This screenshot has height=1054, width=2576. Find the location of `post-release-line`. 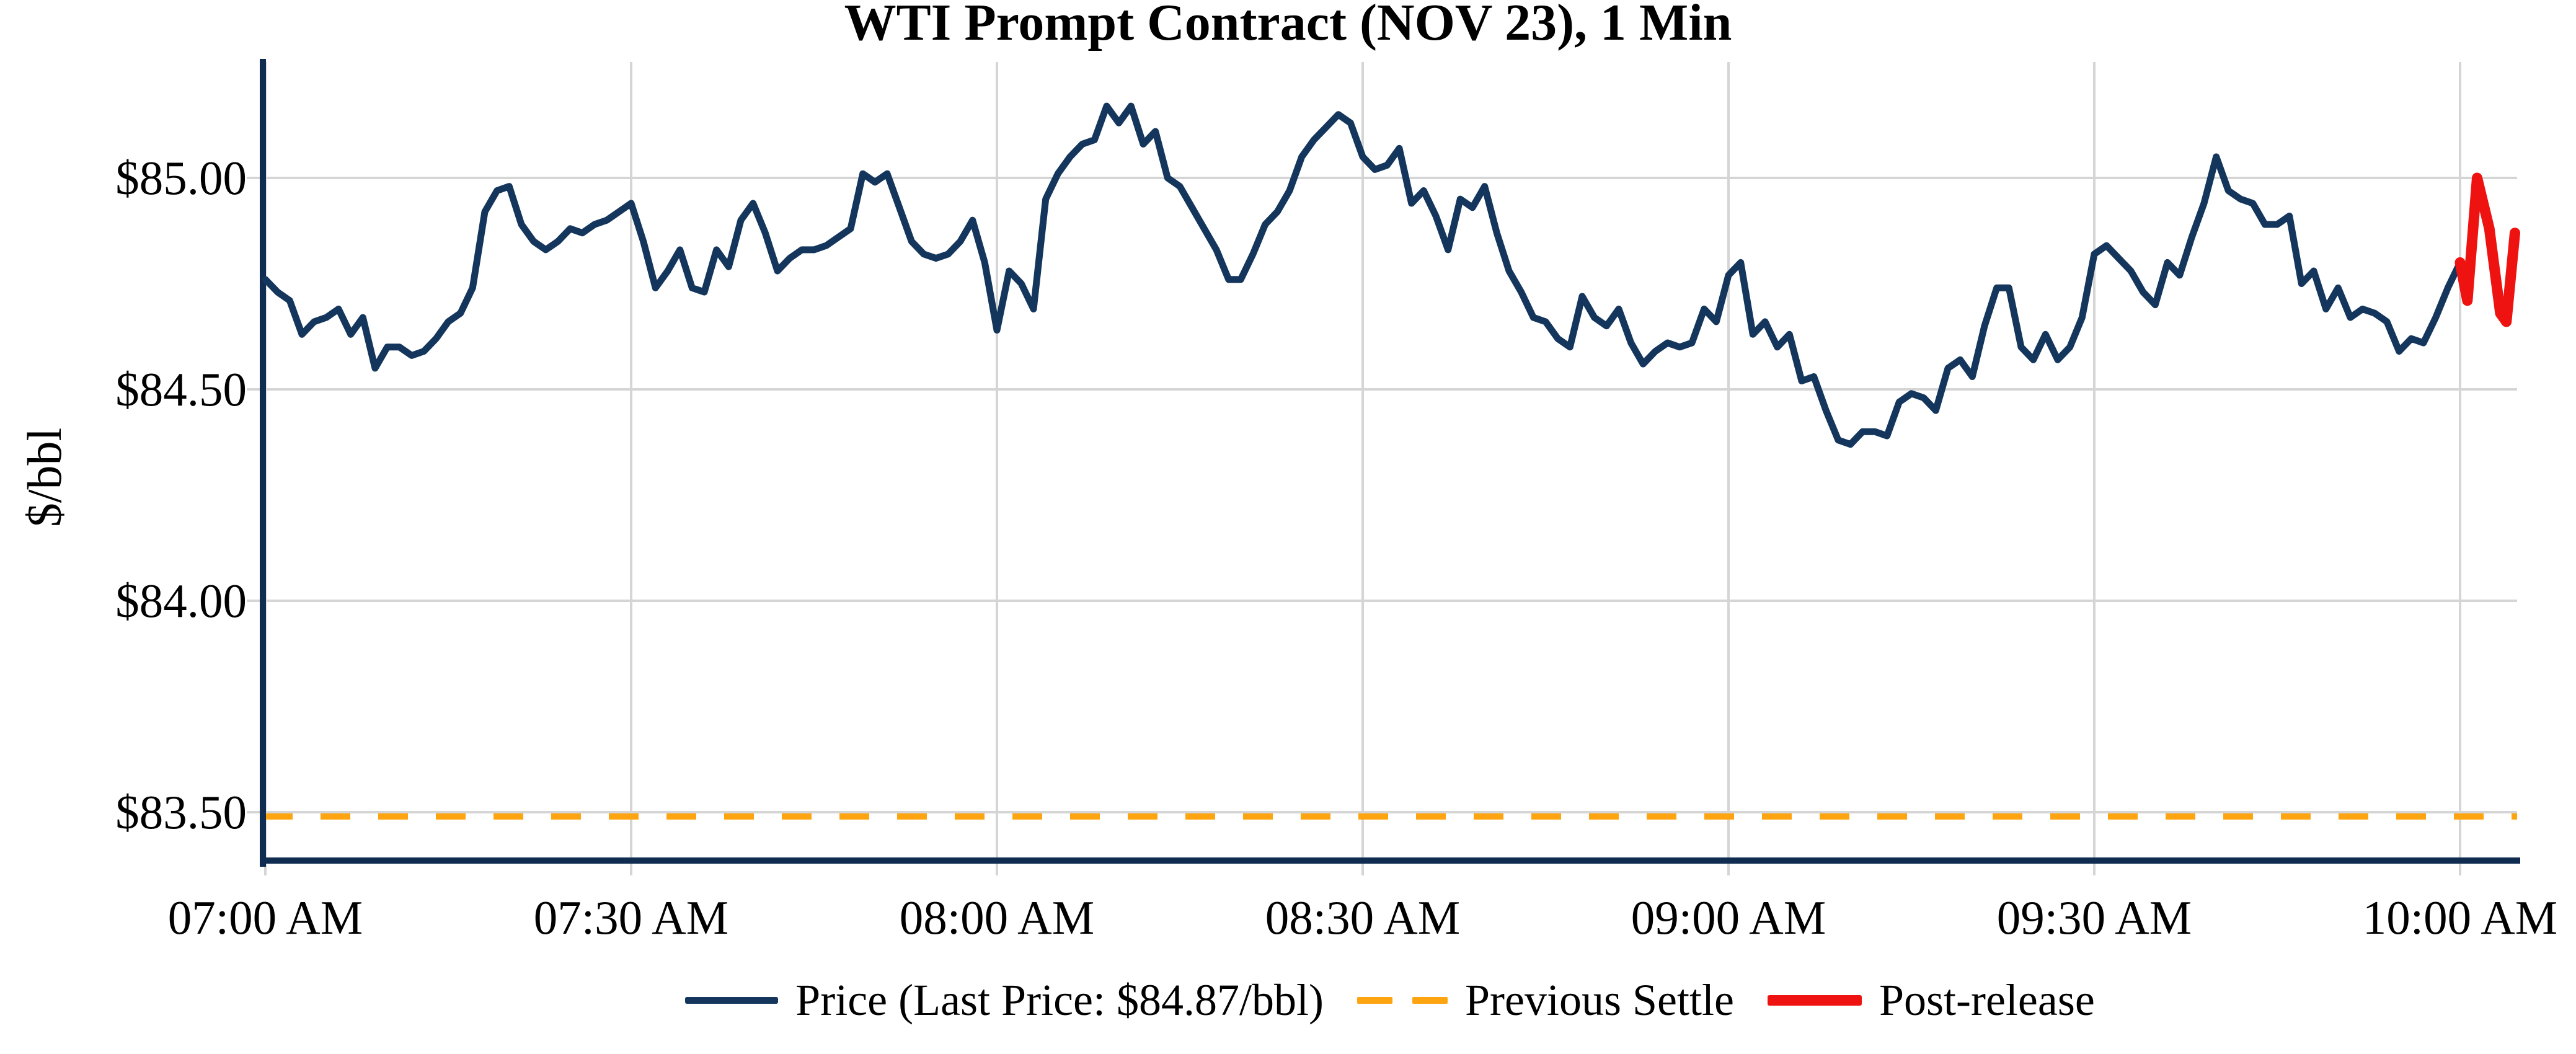

post-release-line is located at coordinates (2487, 249).